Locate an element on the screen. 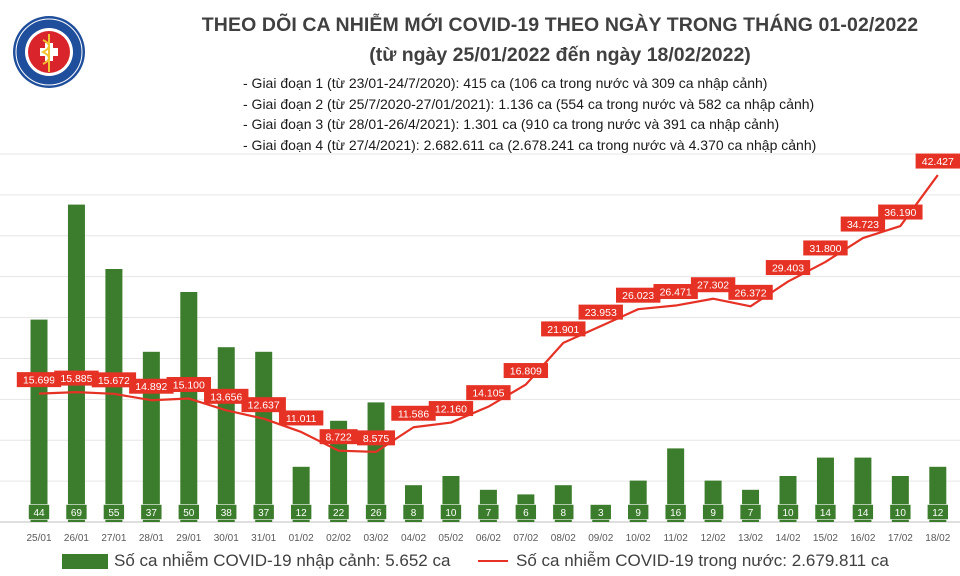  bar-label-05/02: 10 is located at coordinates (451, 513).